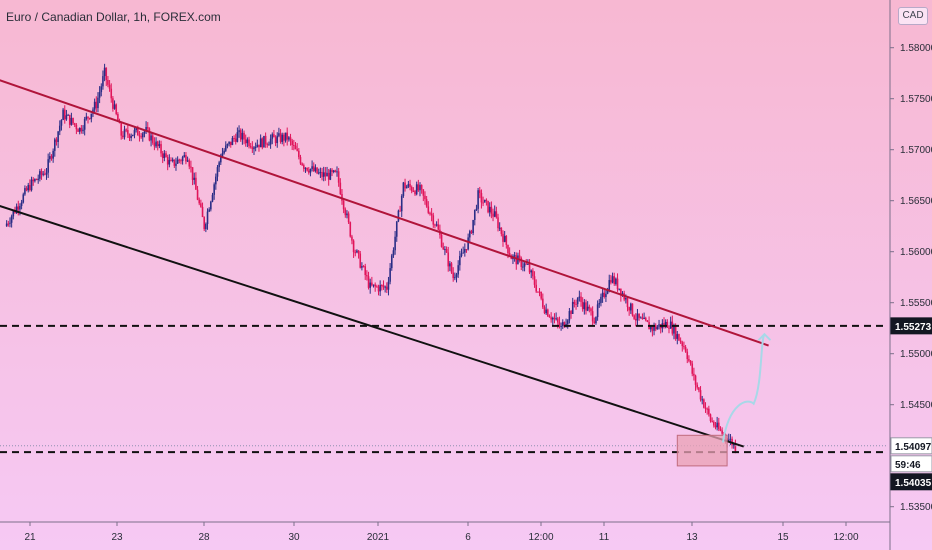 This screenshot has width=932, height=550. I want to click on time-tick-label: 28, so click(204, 537).